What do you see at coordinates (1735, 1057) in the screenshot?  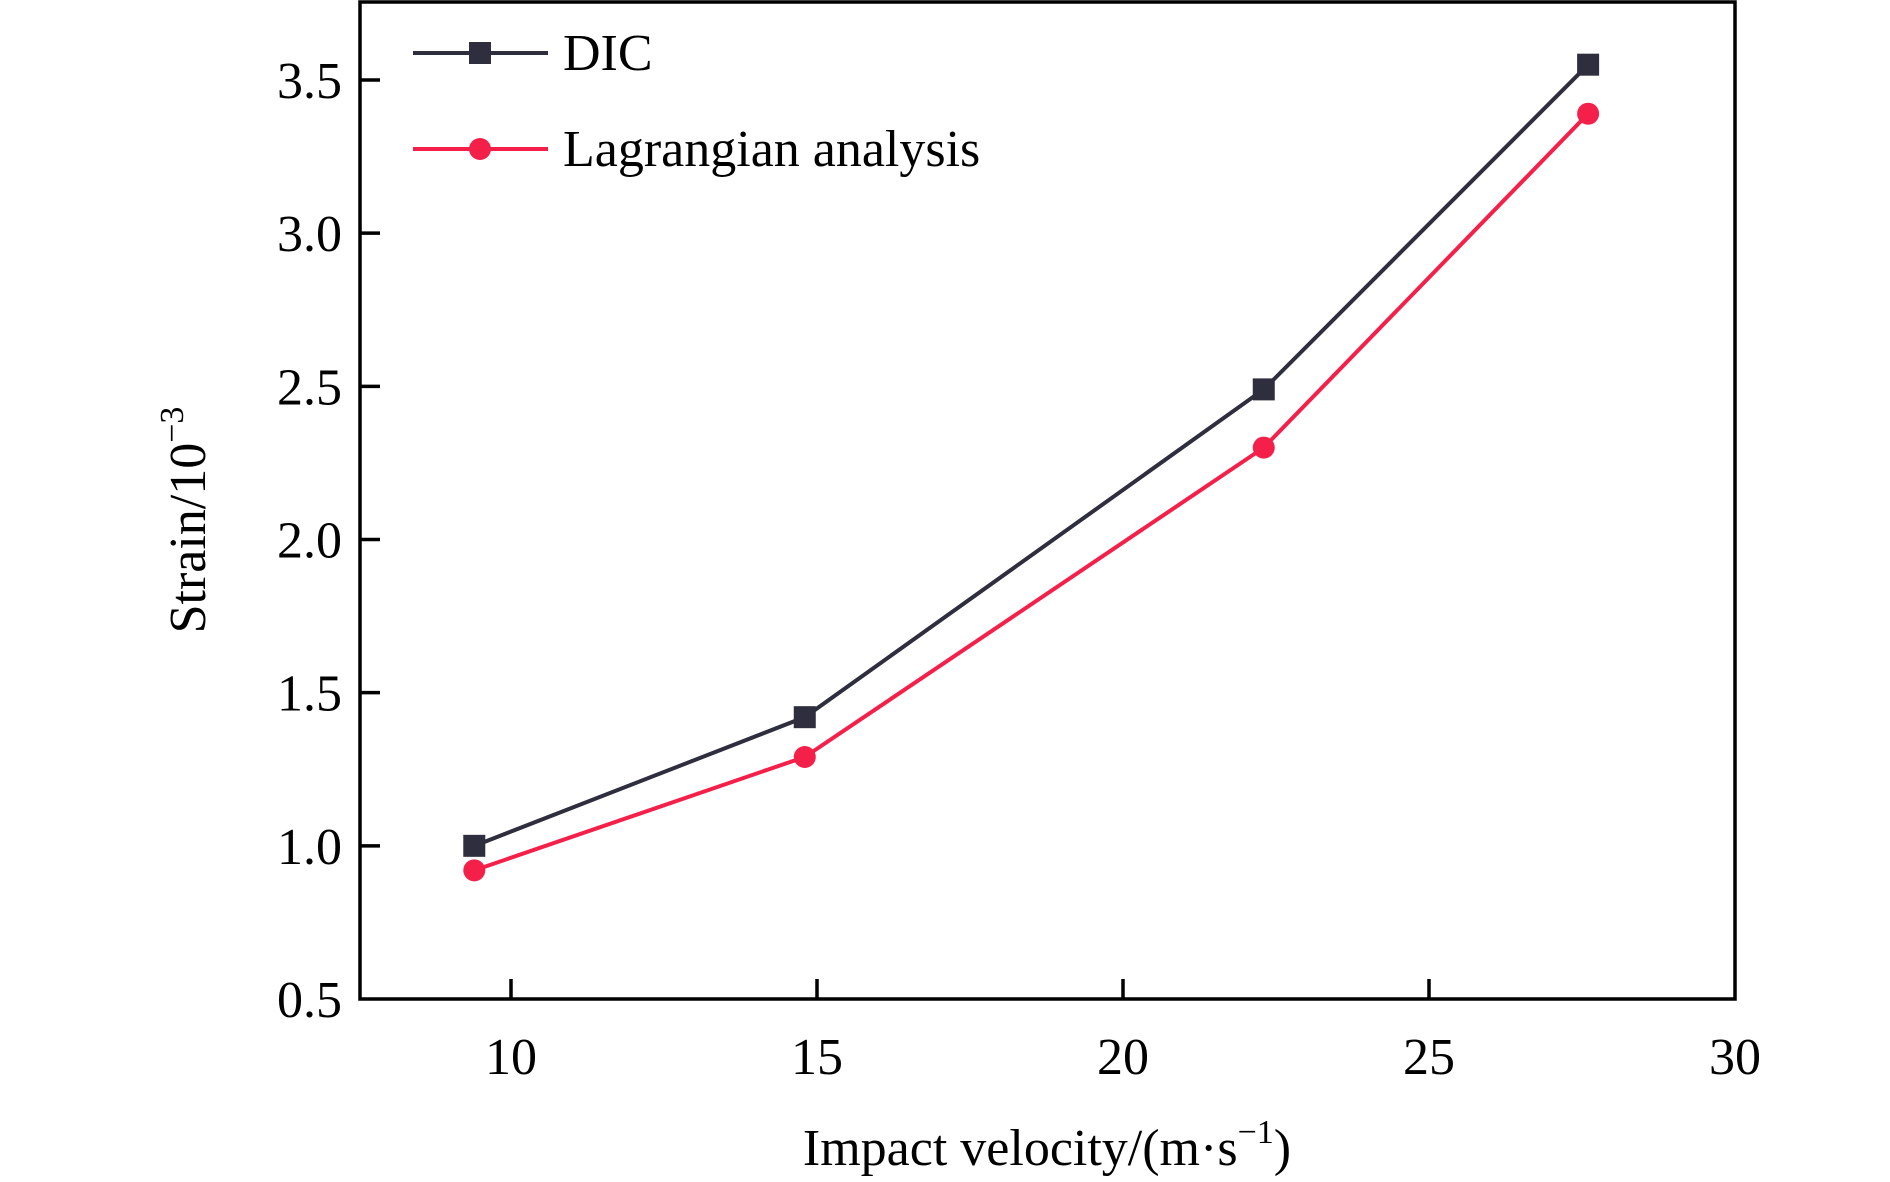 I see `x-tick-label: 30` at bounding box center [1735, 1057].